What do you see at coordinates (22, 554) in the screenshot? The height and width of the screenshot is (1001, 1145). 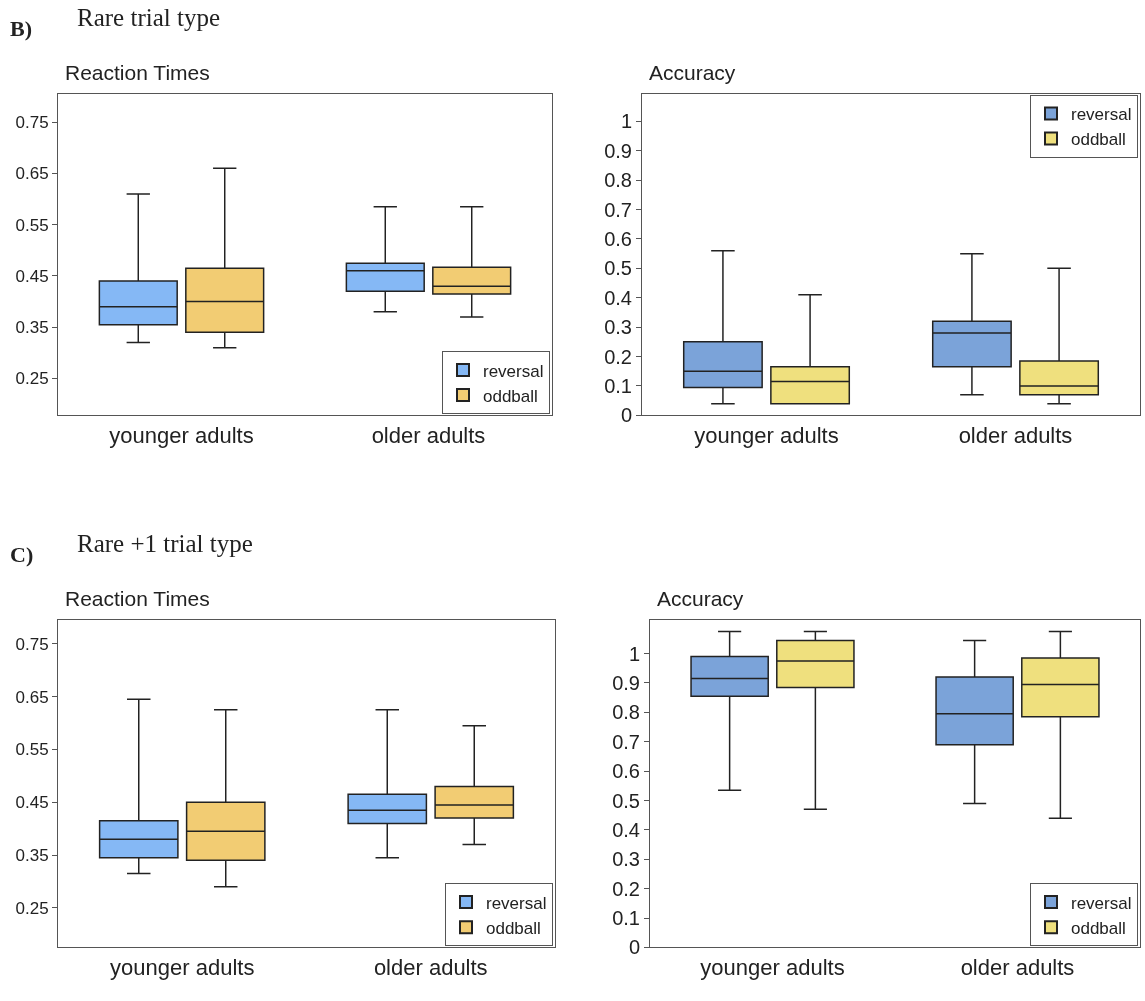 I see `text: C)` at bounding box center [22, 554].